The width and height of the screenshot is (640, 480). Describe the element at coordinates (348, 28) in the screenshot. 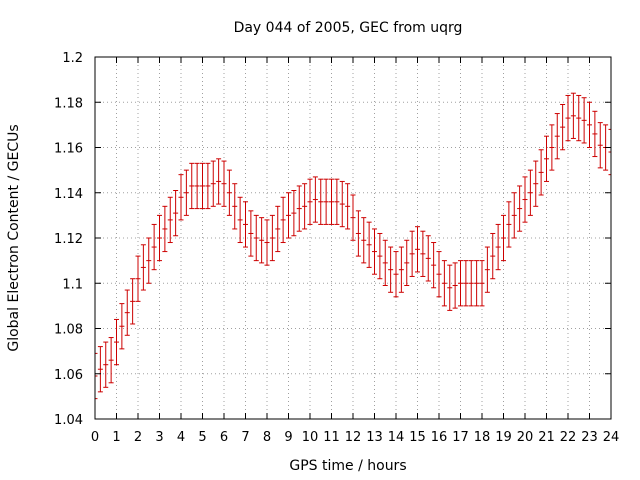

I see `chart-title: Day 044 of 2005, GEC from uqrg` at that location.